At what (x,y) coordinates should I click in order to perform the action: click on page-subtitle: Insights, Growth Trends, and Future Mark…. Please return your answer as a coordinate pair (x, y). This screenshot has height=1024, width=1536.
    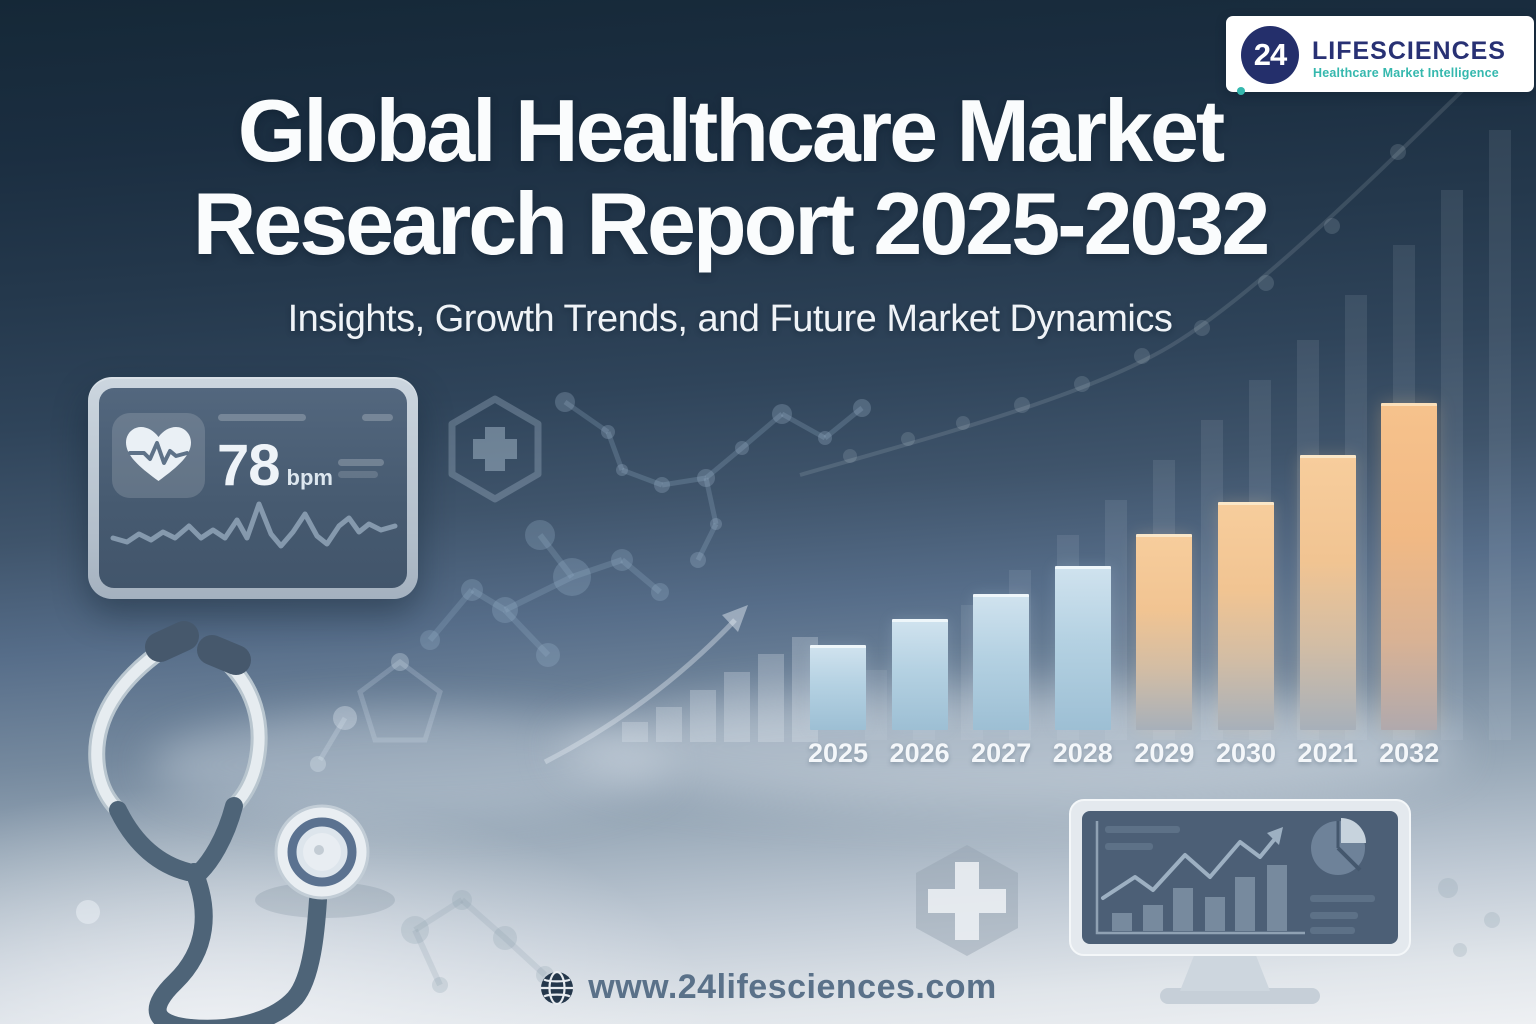
    Looking at the image, I should click on (730, 319).